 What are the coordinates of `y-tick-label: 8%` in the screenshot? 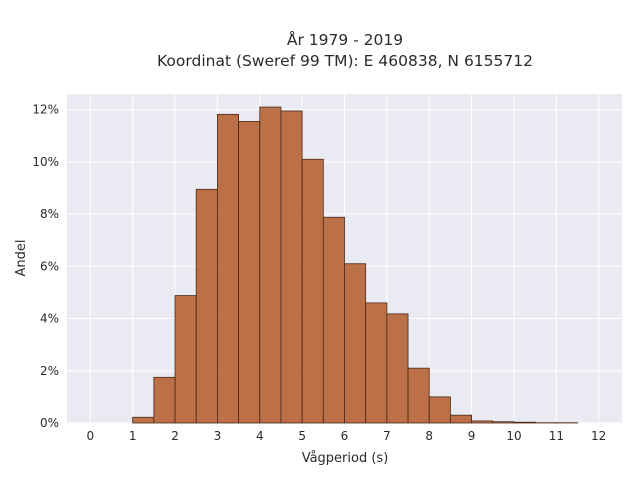 It's located at (49, 214).